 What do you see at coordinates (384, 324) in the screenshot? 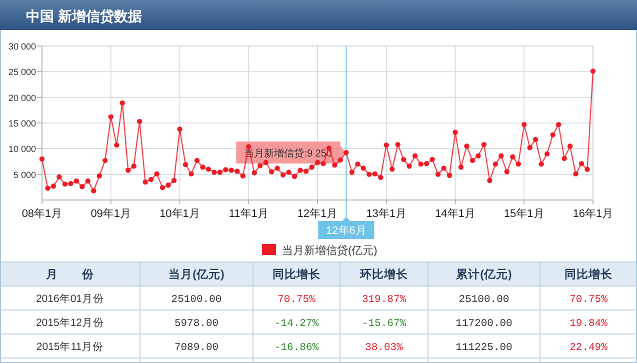
I see `text: -15.67%` at bounding box center [384, 324].